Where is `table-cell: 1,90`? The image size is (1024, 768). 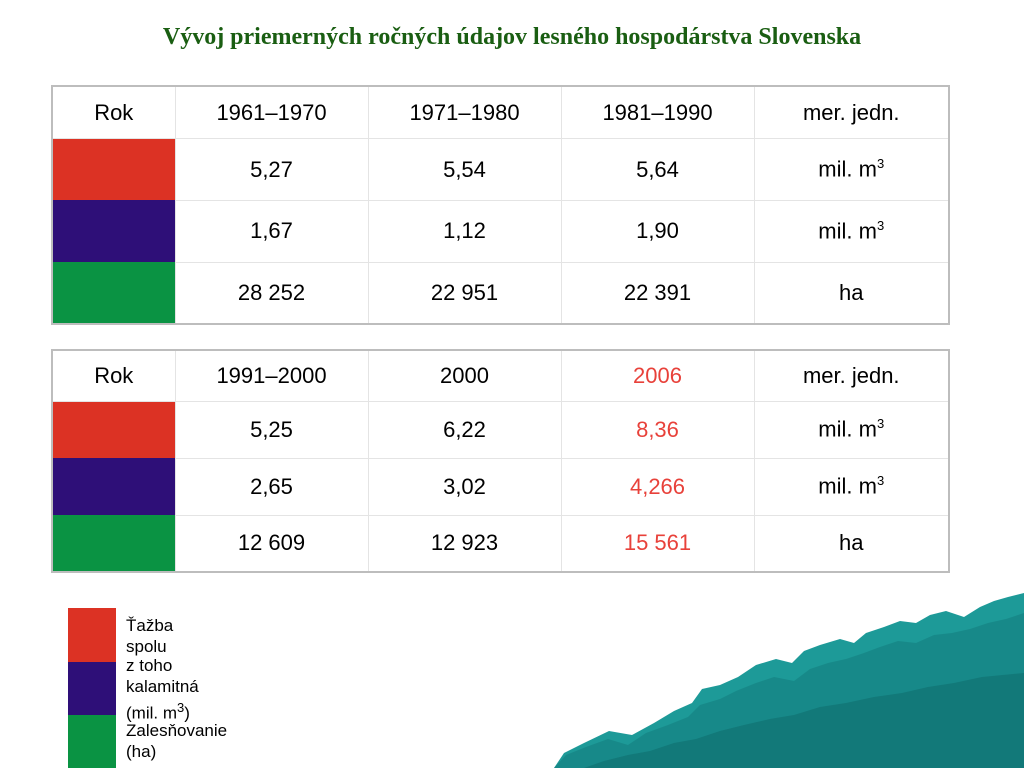
table-cell: 1,90 is located at coordinates (657, 231).